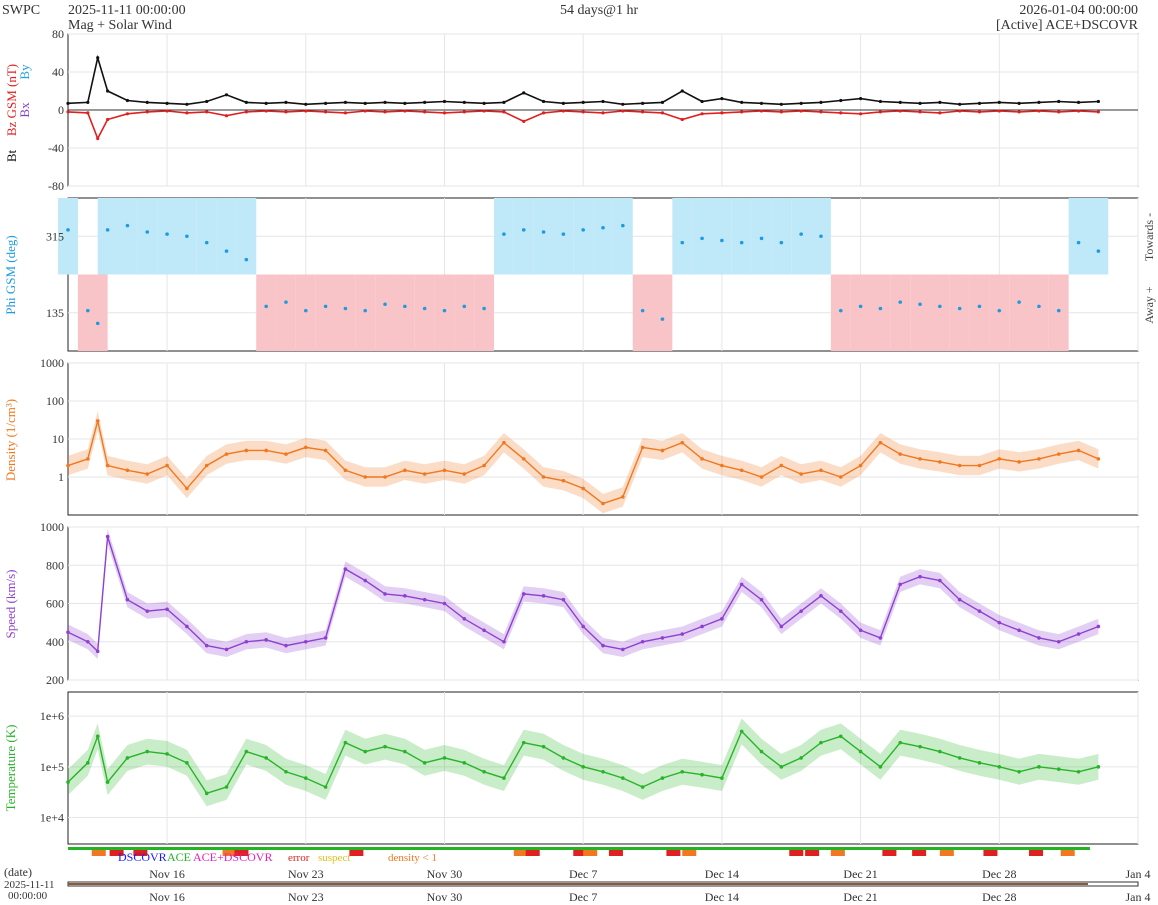 The height and width of the screenshot is (905, 1158). I want to click on org-label: SWPC, so click(21, 10).